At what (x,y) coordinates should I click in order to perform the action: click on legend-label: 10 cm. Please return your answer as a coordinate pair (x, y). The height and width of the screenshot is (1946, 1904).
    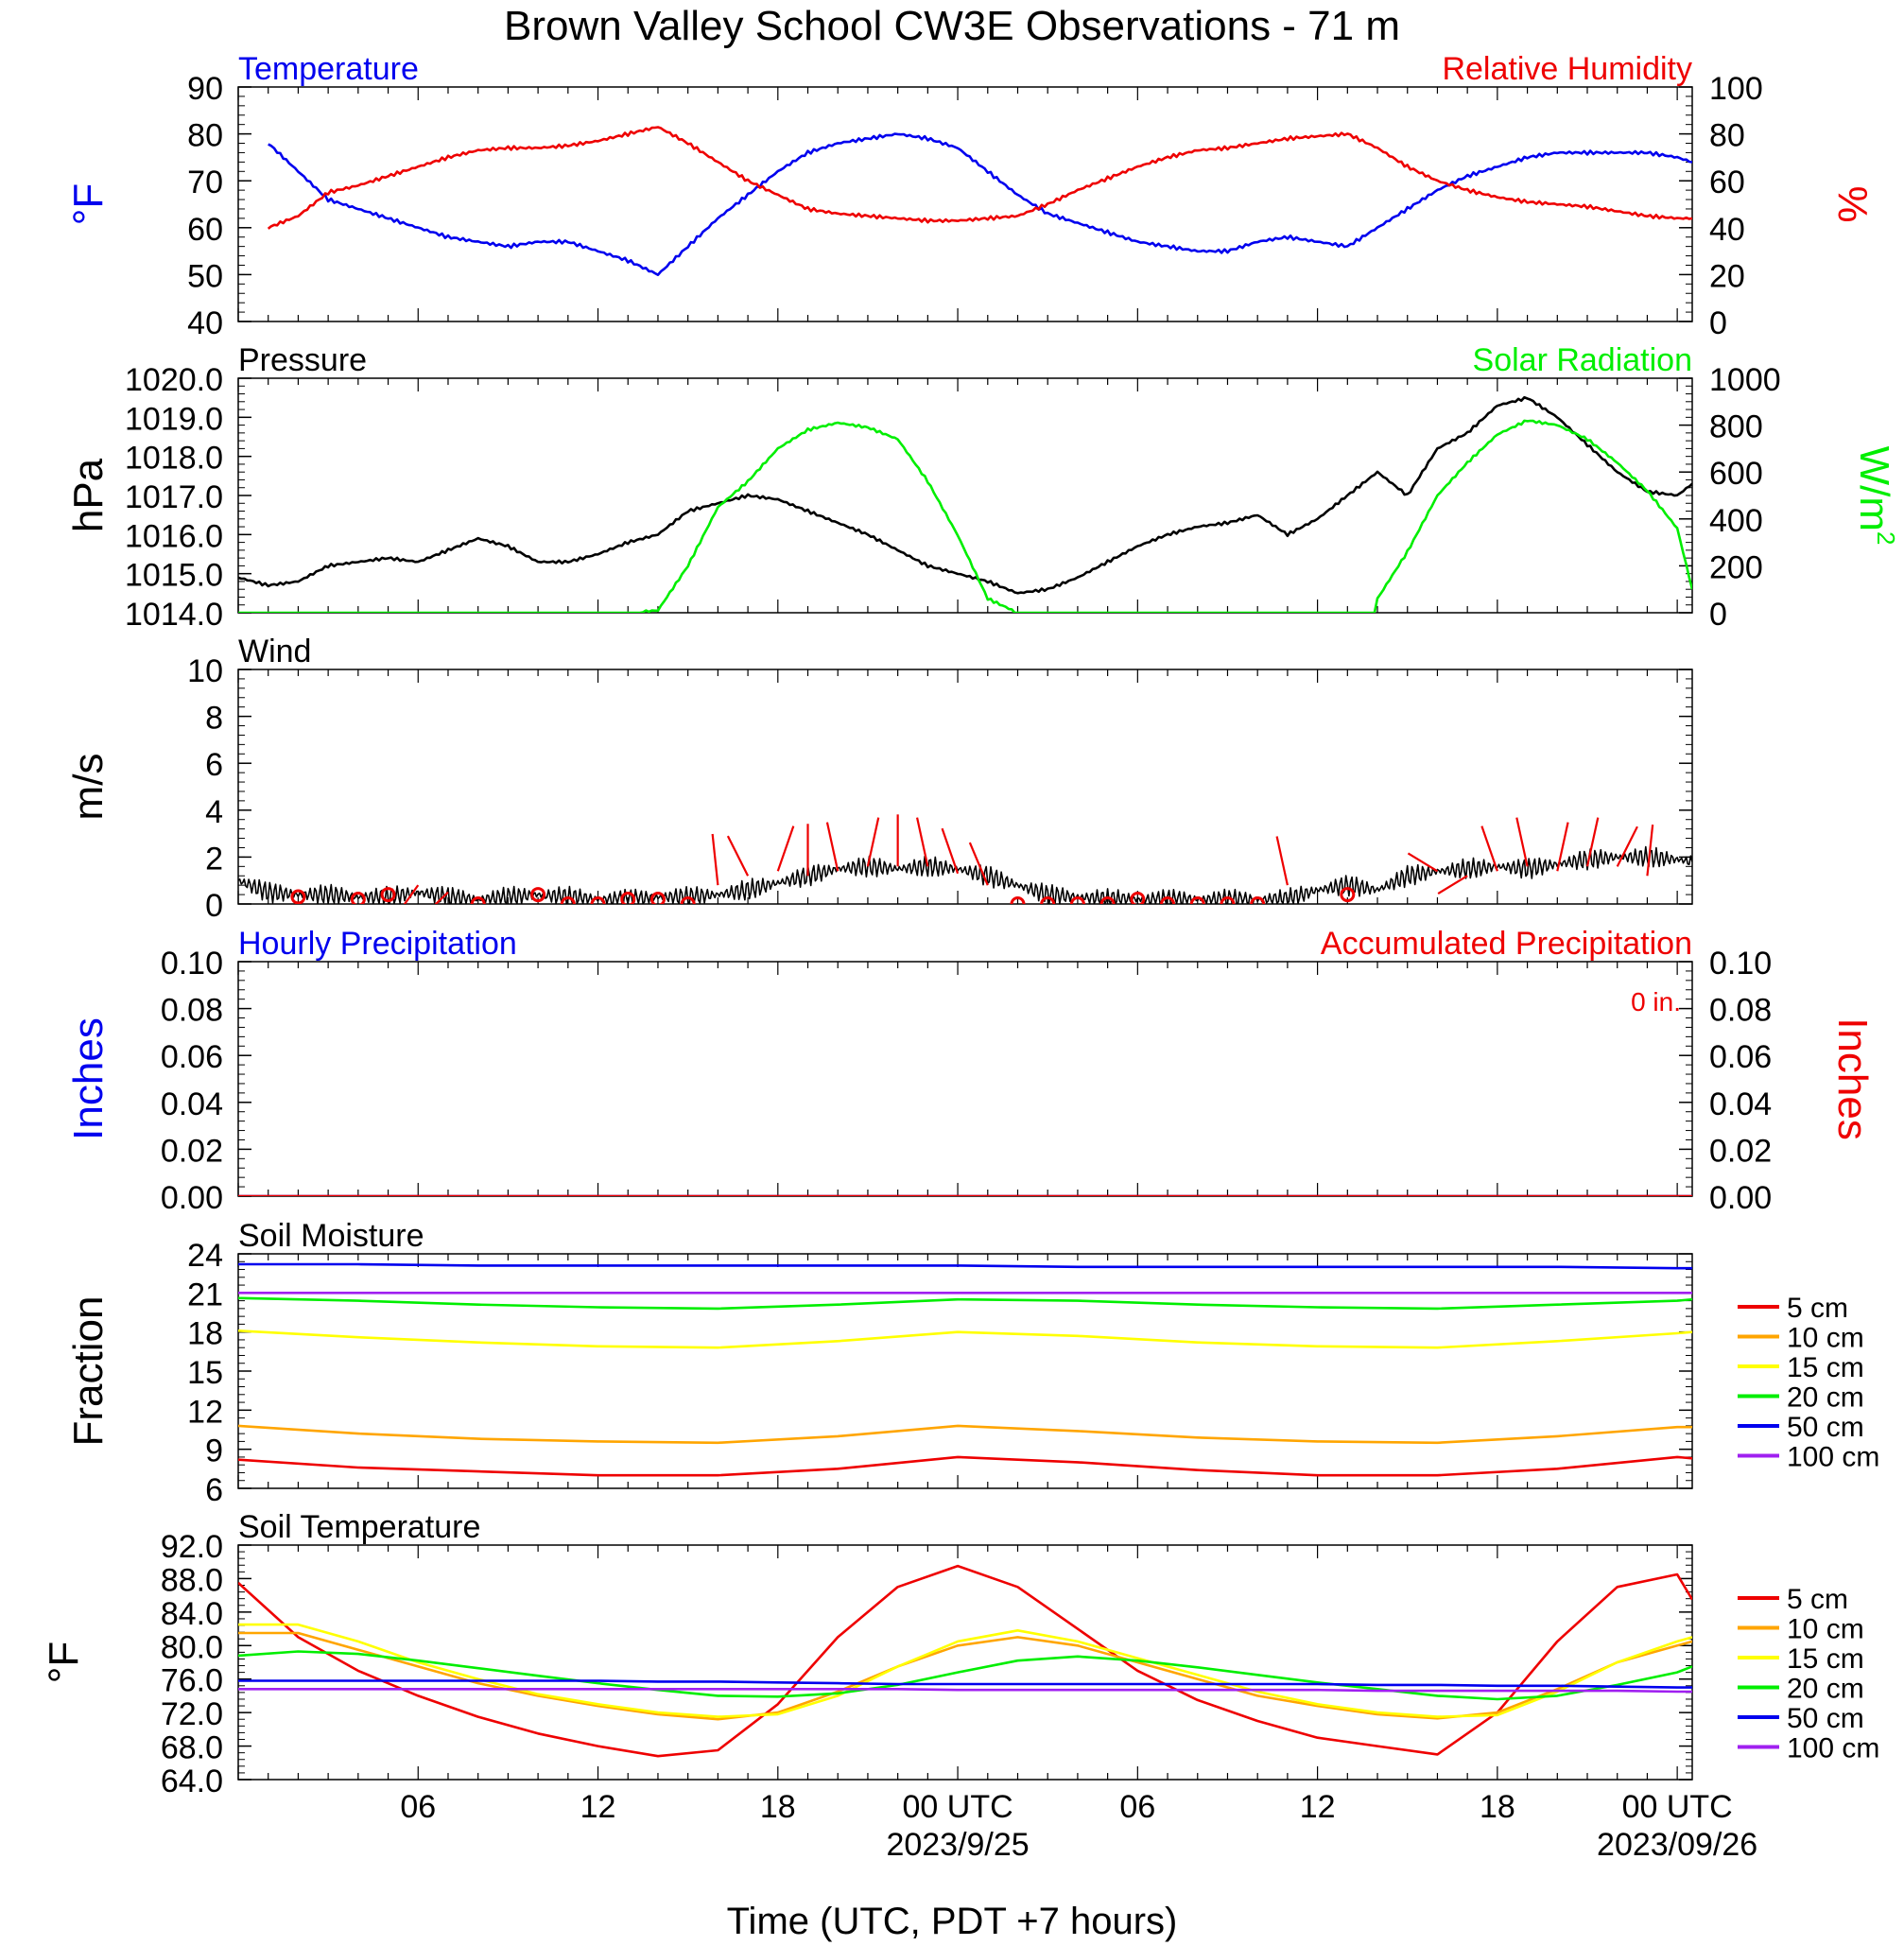
    Looking at the image, I should click on (1826, 1630).